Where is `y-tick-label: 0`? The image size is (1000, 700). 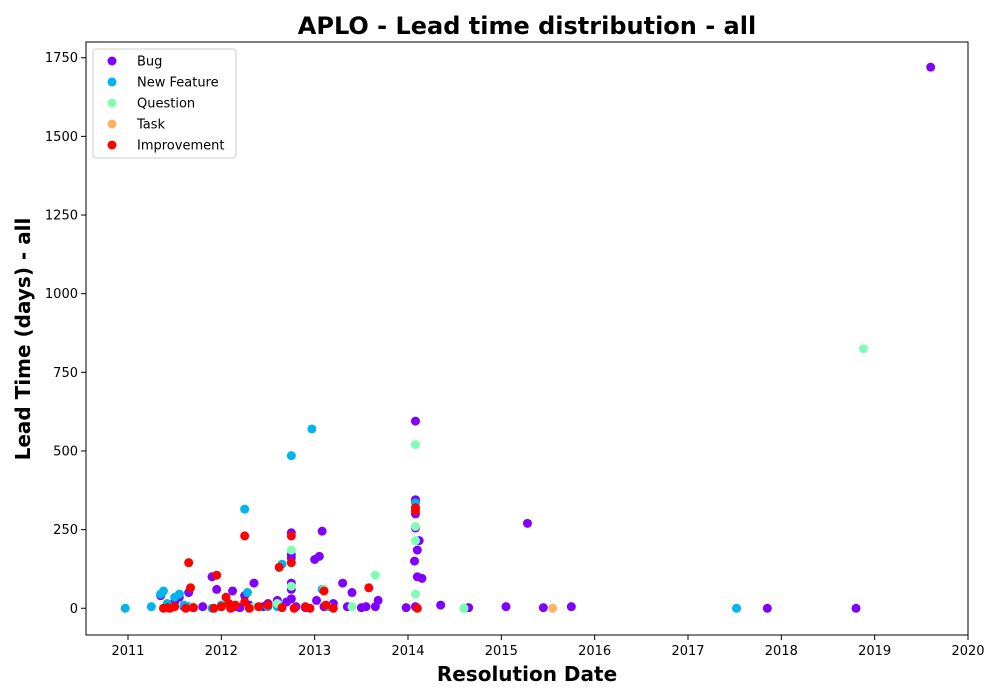
y-tick-label: 0 is located at coordinates (74, 609).